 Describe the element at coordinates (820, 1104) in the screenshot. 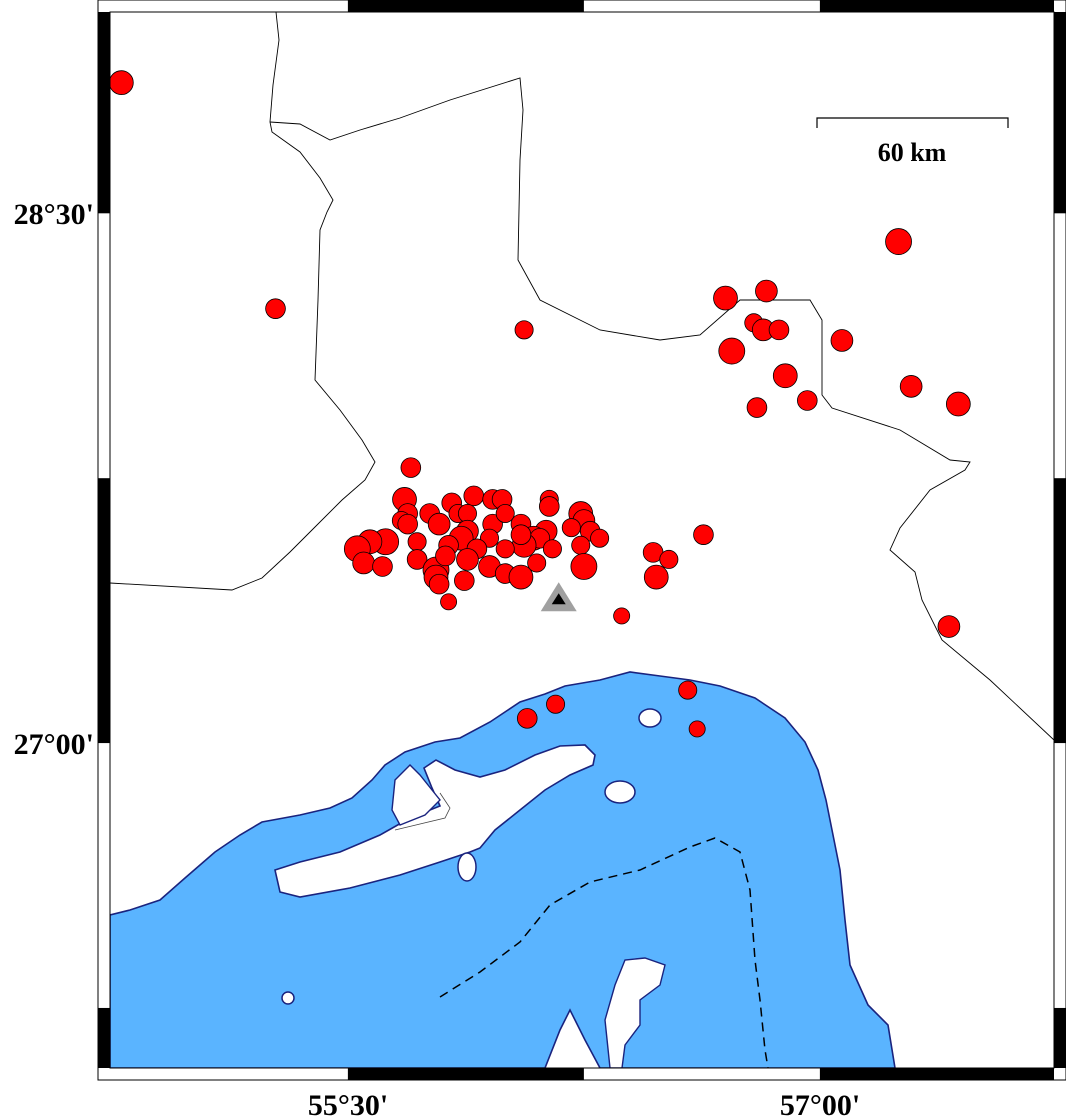

I see `lon-label: 57°00'` at that location.